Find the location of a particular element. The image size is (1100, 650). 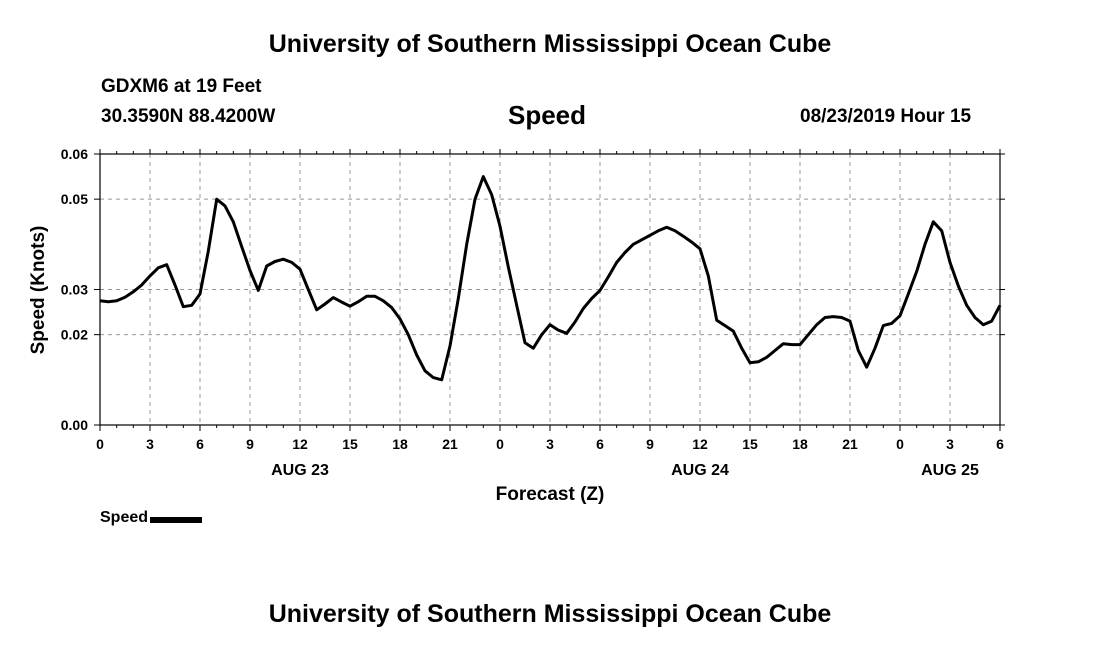

y-tick-label: 0.03 is located at coordinates (74, 290).